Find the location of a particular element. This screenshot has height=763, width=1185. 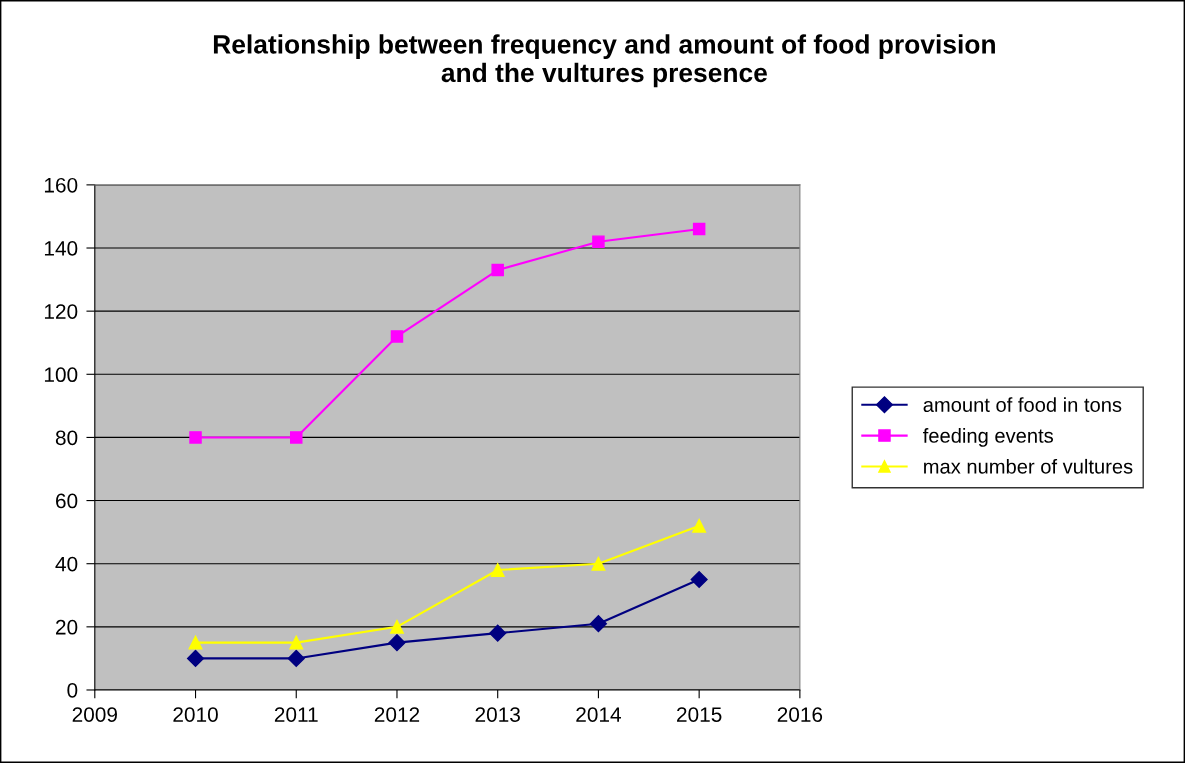

y-tick-label: 40 is located at coordinates (66, 564).